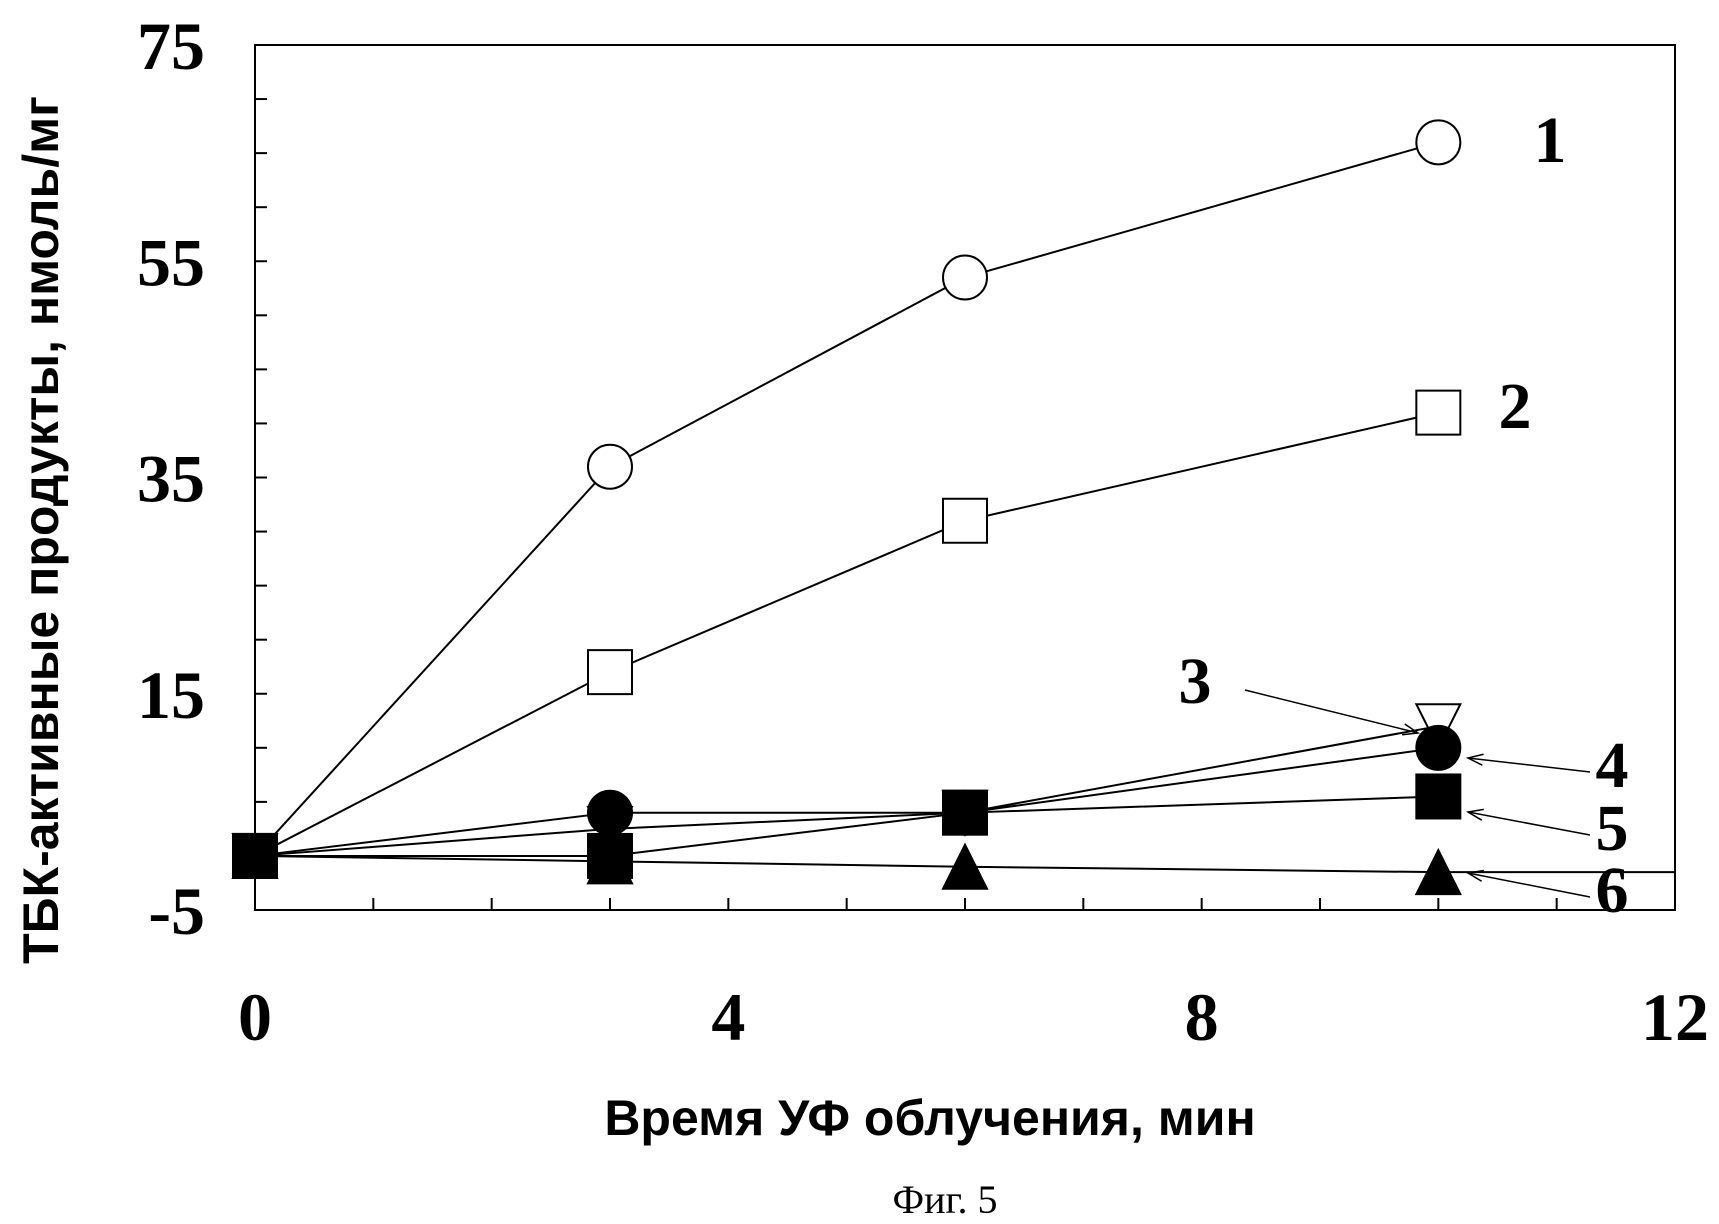 The width and height of the screenshot is (1719, 1224). I want to click on x-tick-label: 0, so click(255, 1017).